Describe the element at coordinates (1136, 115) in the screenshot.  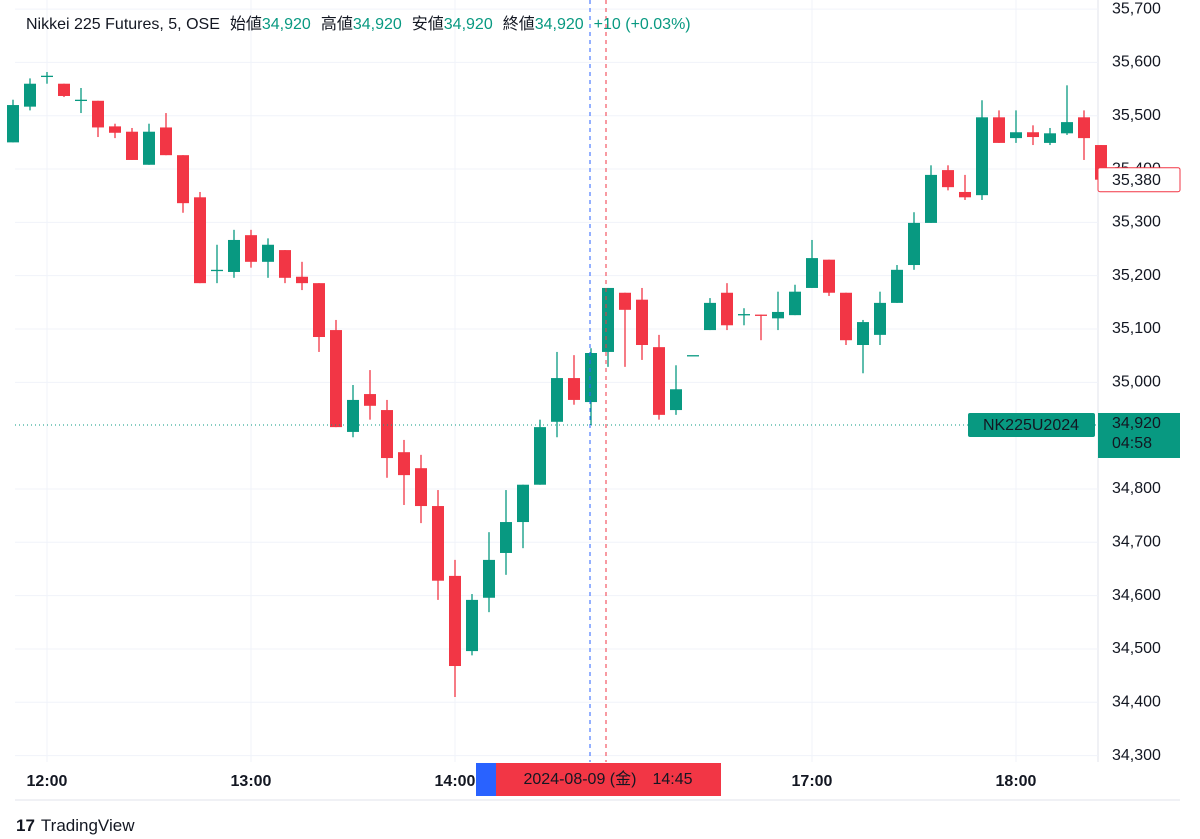
I see `y-tick-label: 35,500` at that location.